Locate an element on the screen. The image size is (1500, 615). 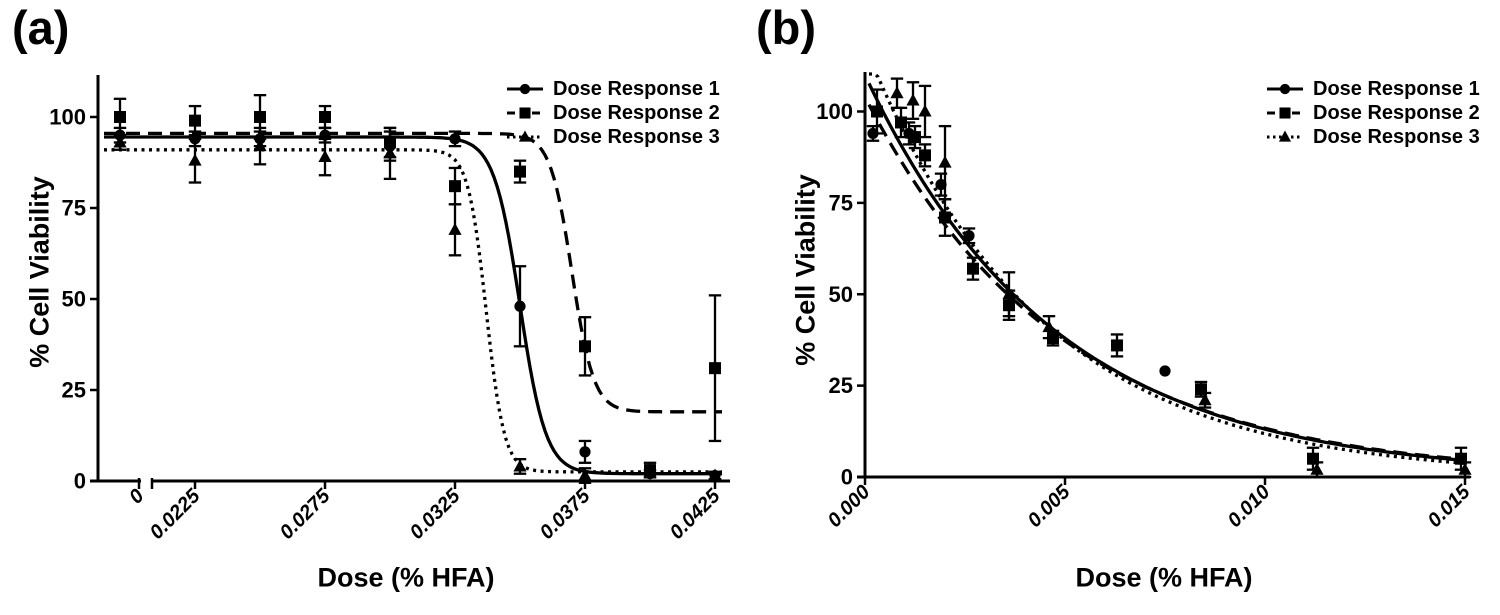
x-tick-label: 0.0325 is located at coordinates (435, 513).